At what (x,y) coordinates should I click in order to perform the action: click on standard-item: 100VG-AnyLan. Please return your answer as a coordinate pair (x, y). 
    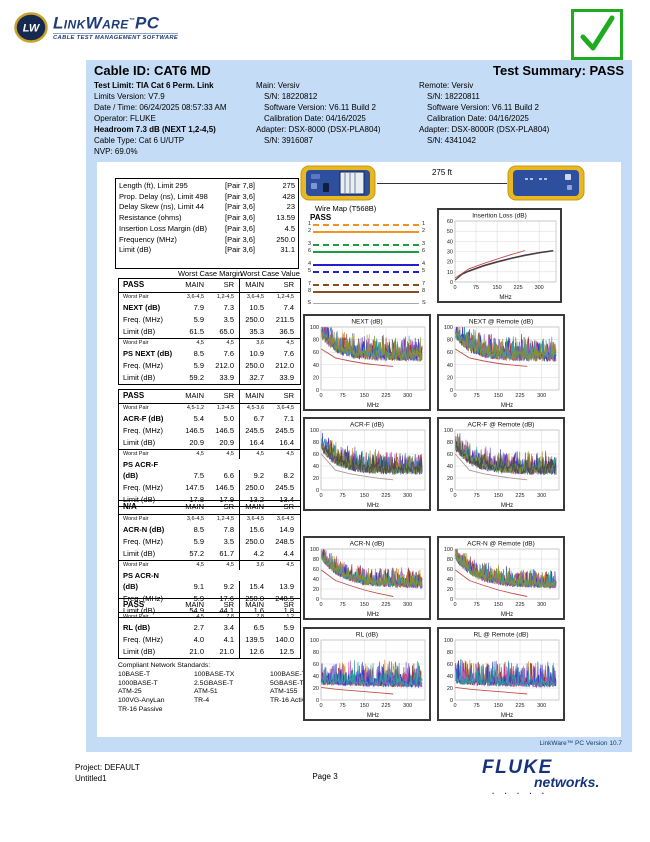
    Looking at the image, I should click on (141, 701).